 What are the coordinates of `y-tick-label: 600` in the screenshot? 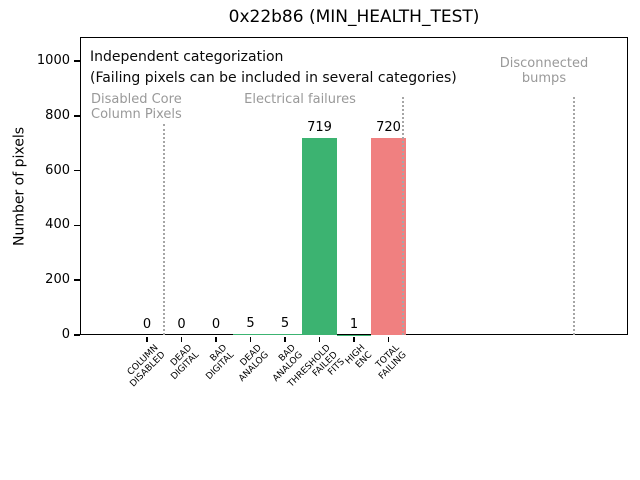 It's located at (57, 170).